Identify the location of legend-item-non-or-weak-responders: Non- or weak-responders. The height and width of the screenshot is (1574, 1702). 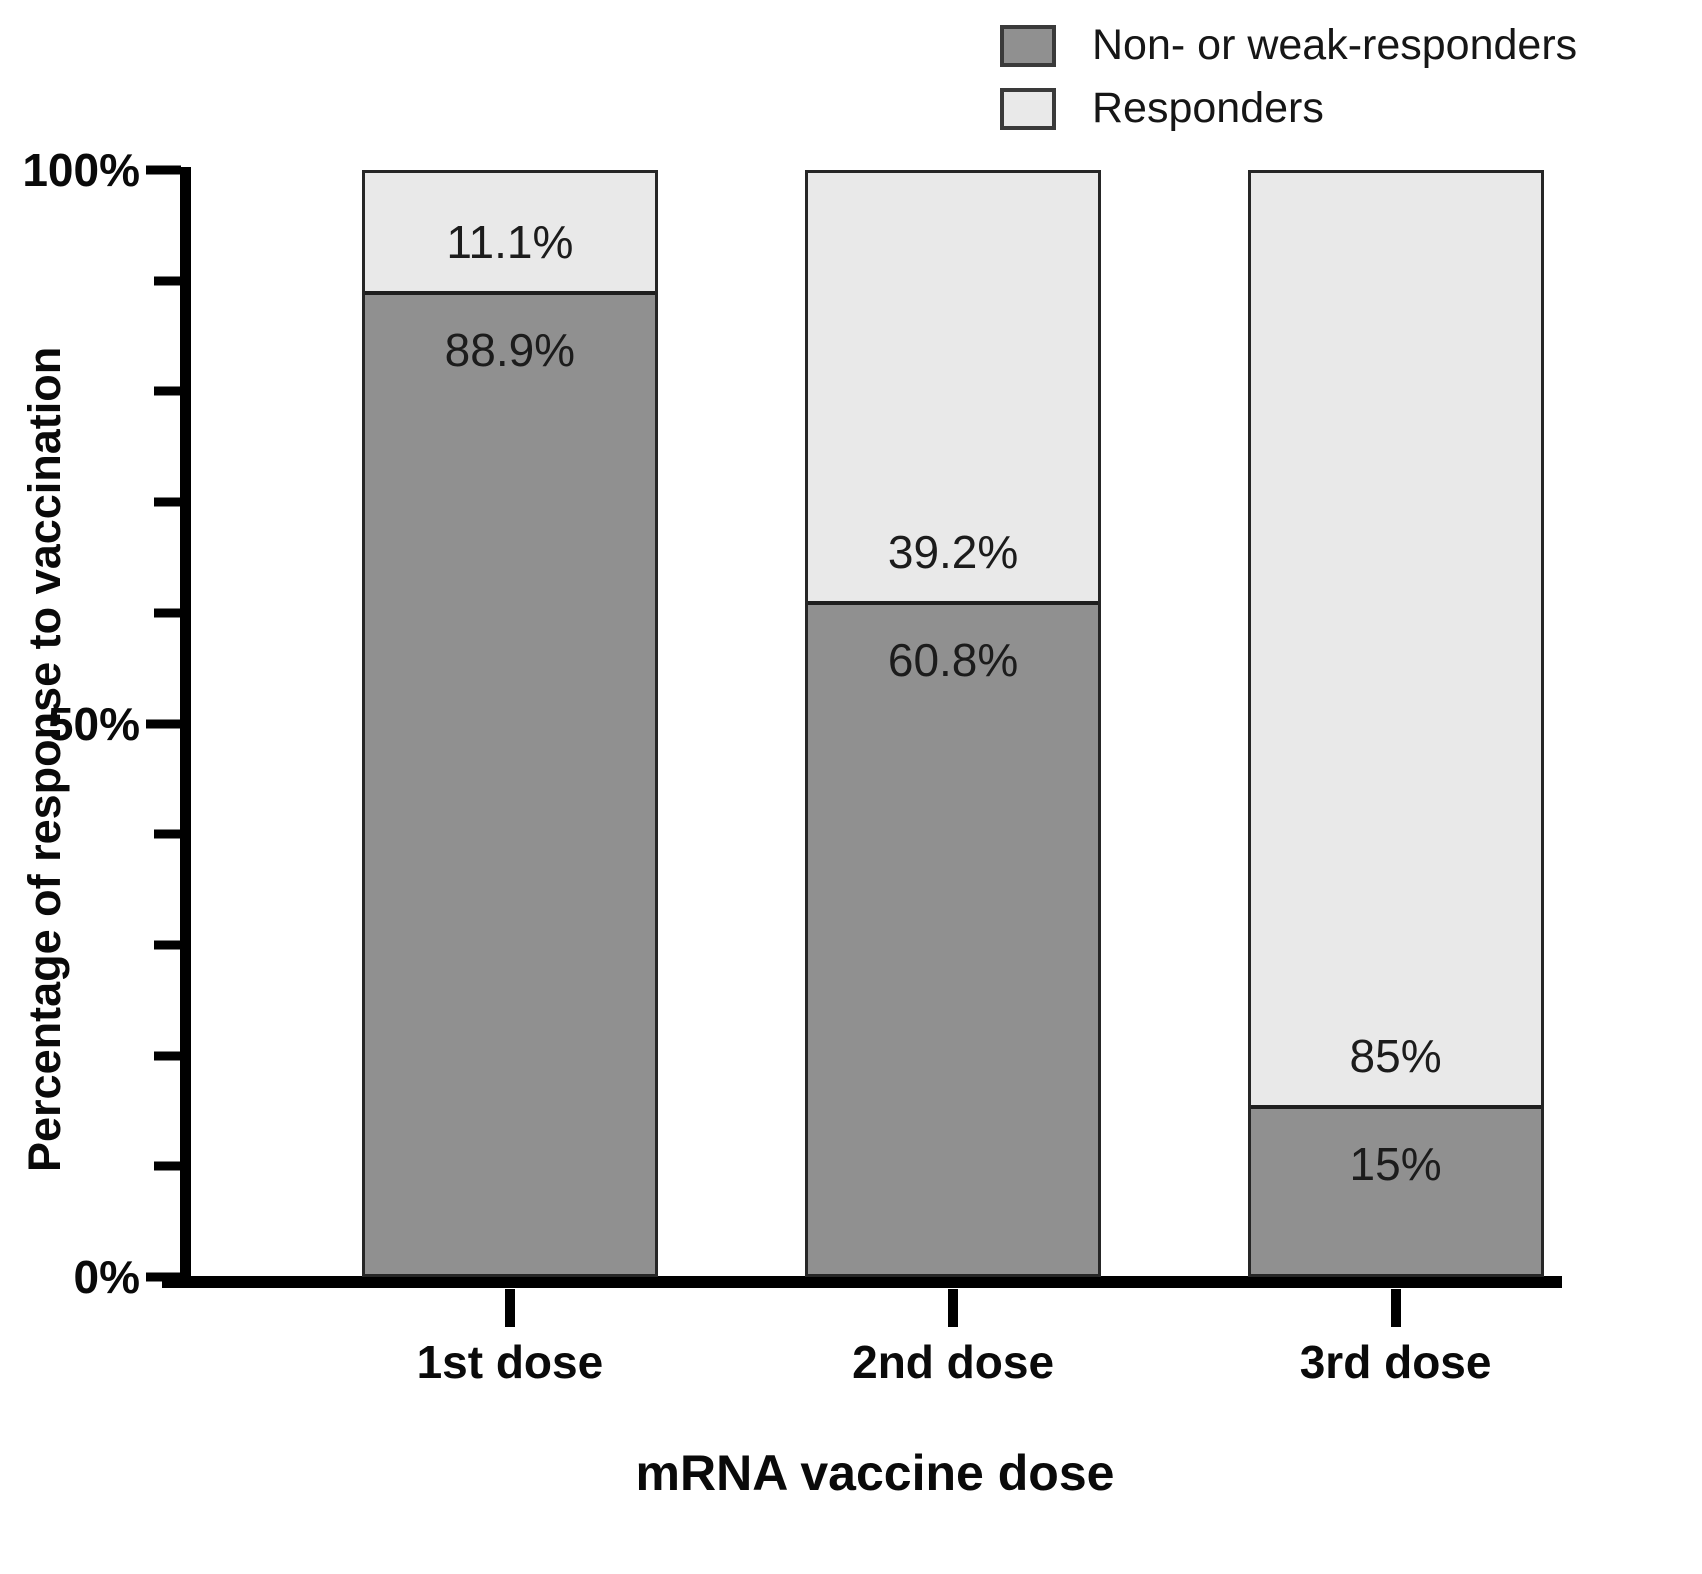
(1289, 45).